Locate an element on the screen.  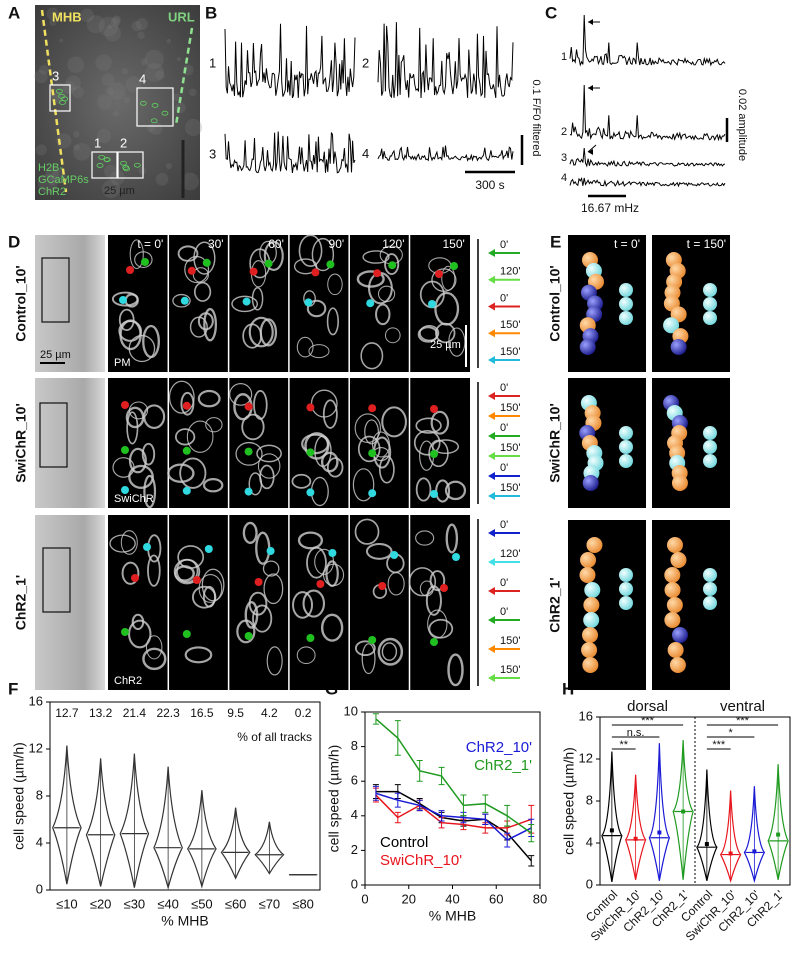
arrow-label: 150' is located at coordinates (510, 641).